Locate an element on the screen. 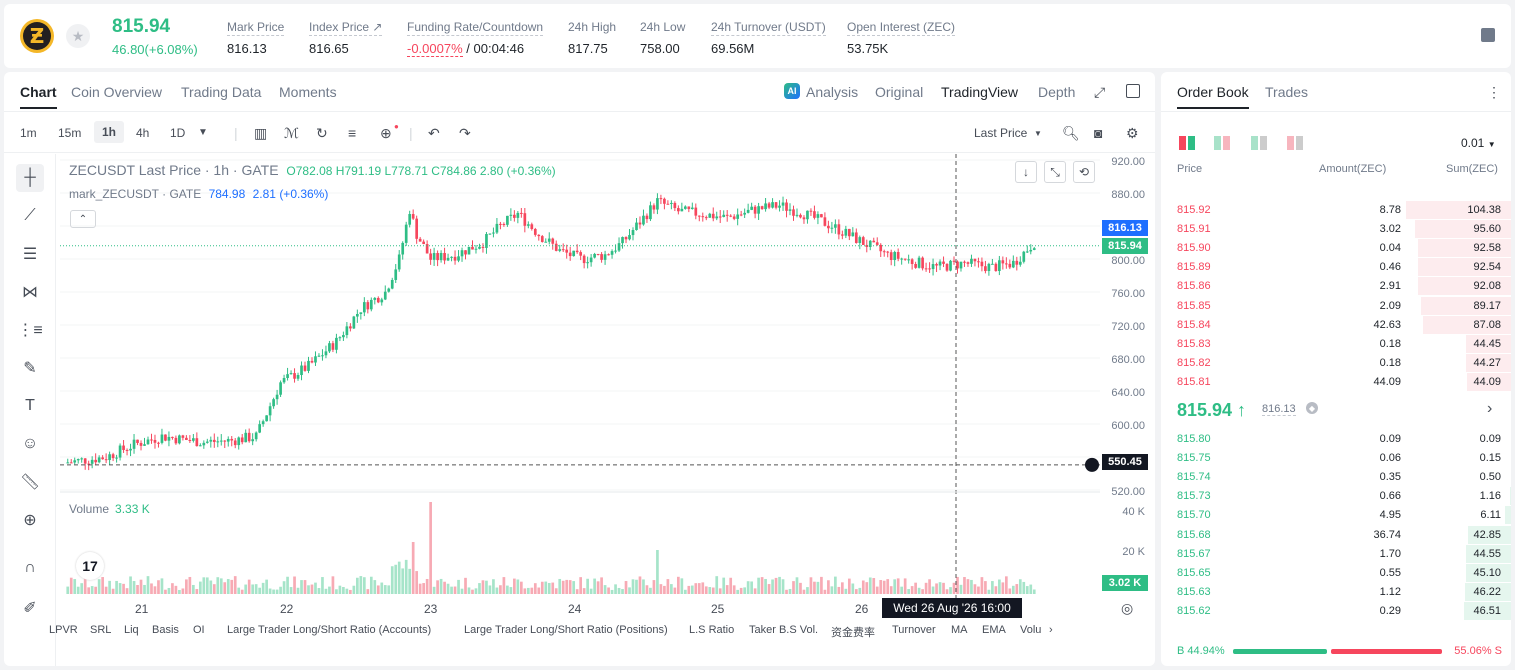 Image resolution: width=1515 pixels, height=670 pixels. brush-icon: ✎ is located at coordinates (30, 368).